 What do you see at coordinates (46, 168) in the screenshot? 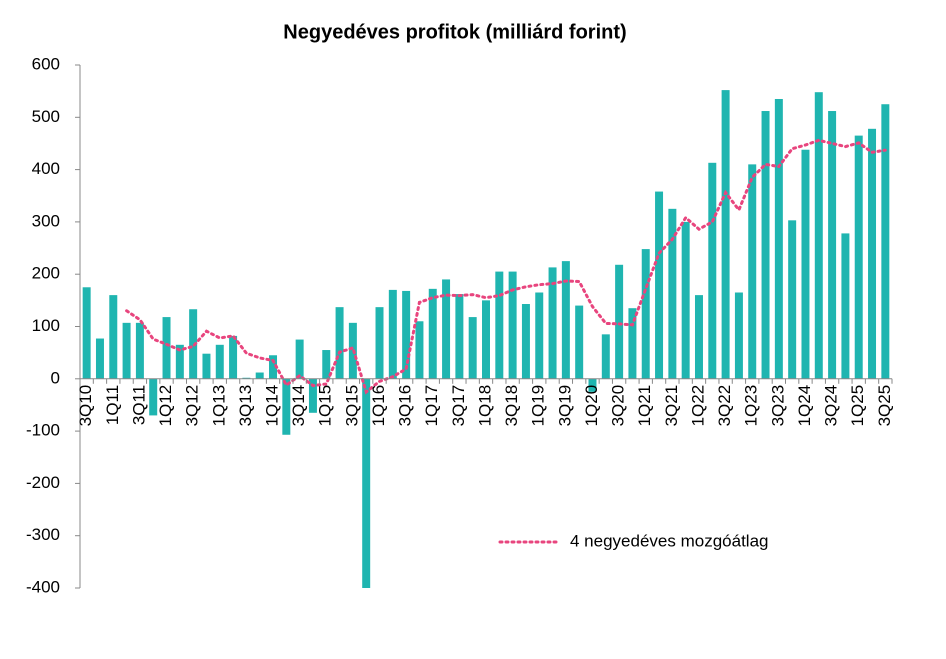
I see `y-tick-label: 400` at bounding box center [46, 168].